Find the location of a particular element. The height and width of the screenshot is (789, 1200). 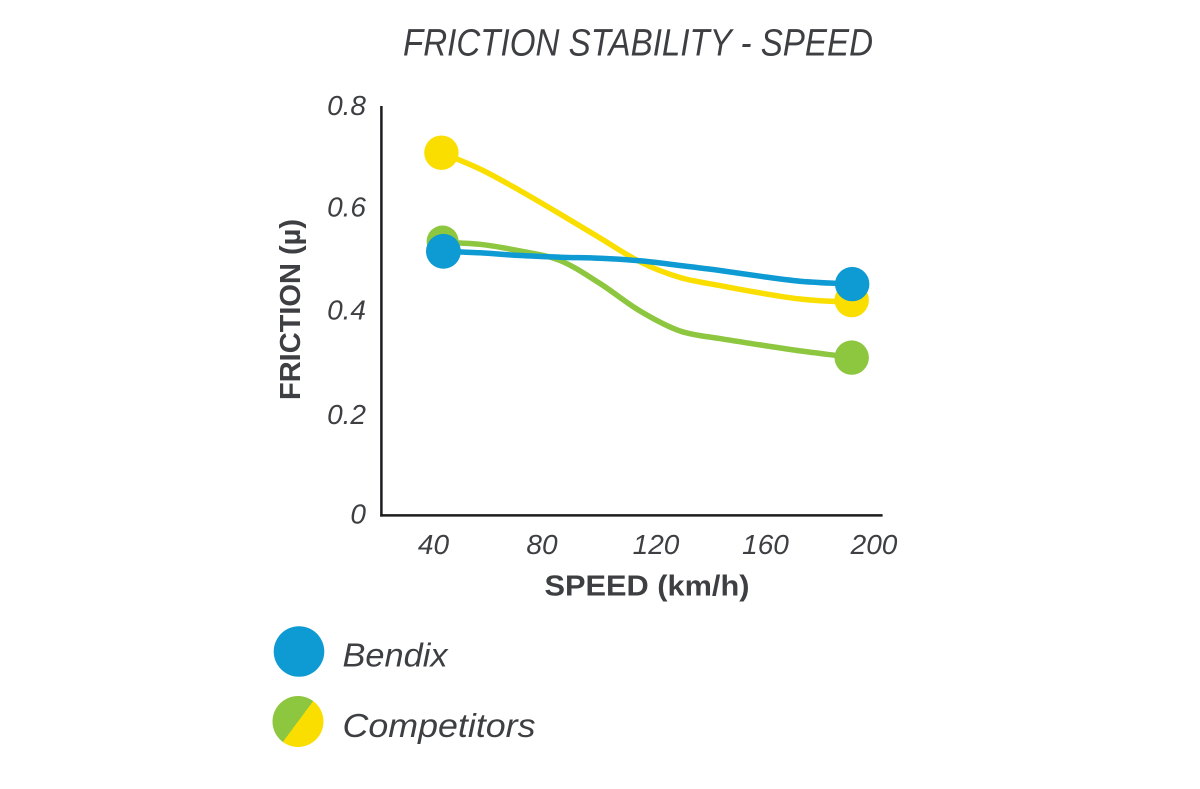

svg-text: SPEED (km/h) is located at coordinates (647, 587).